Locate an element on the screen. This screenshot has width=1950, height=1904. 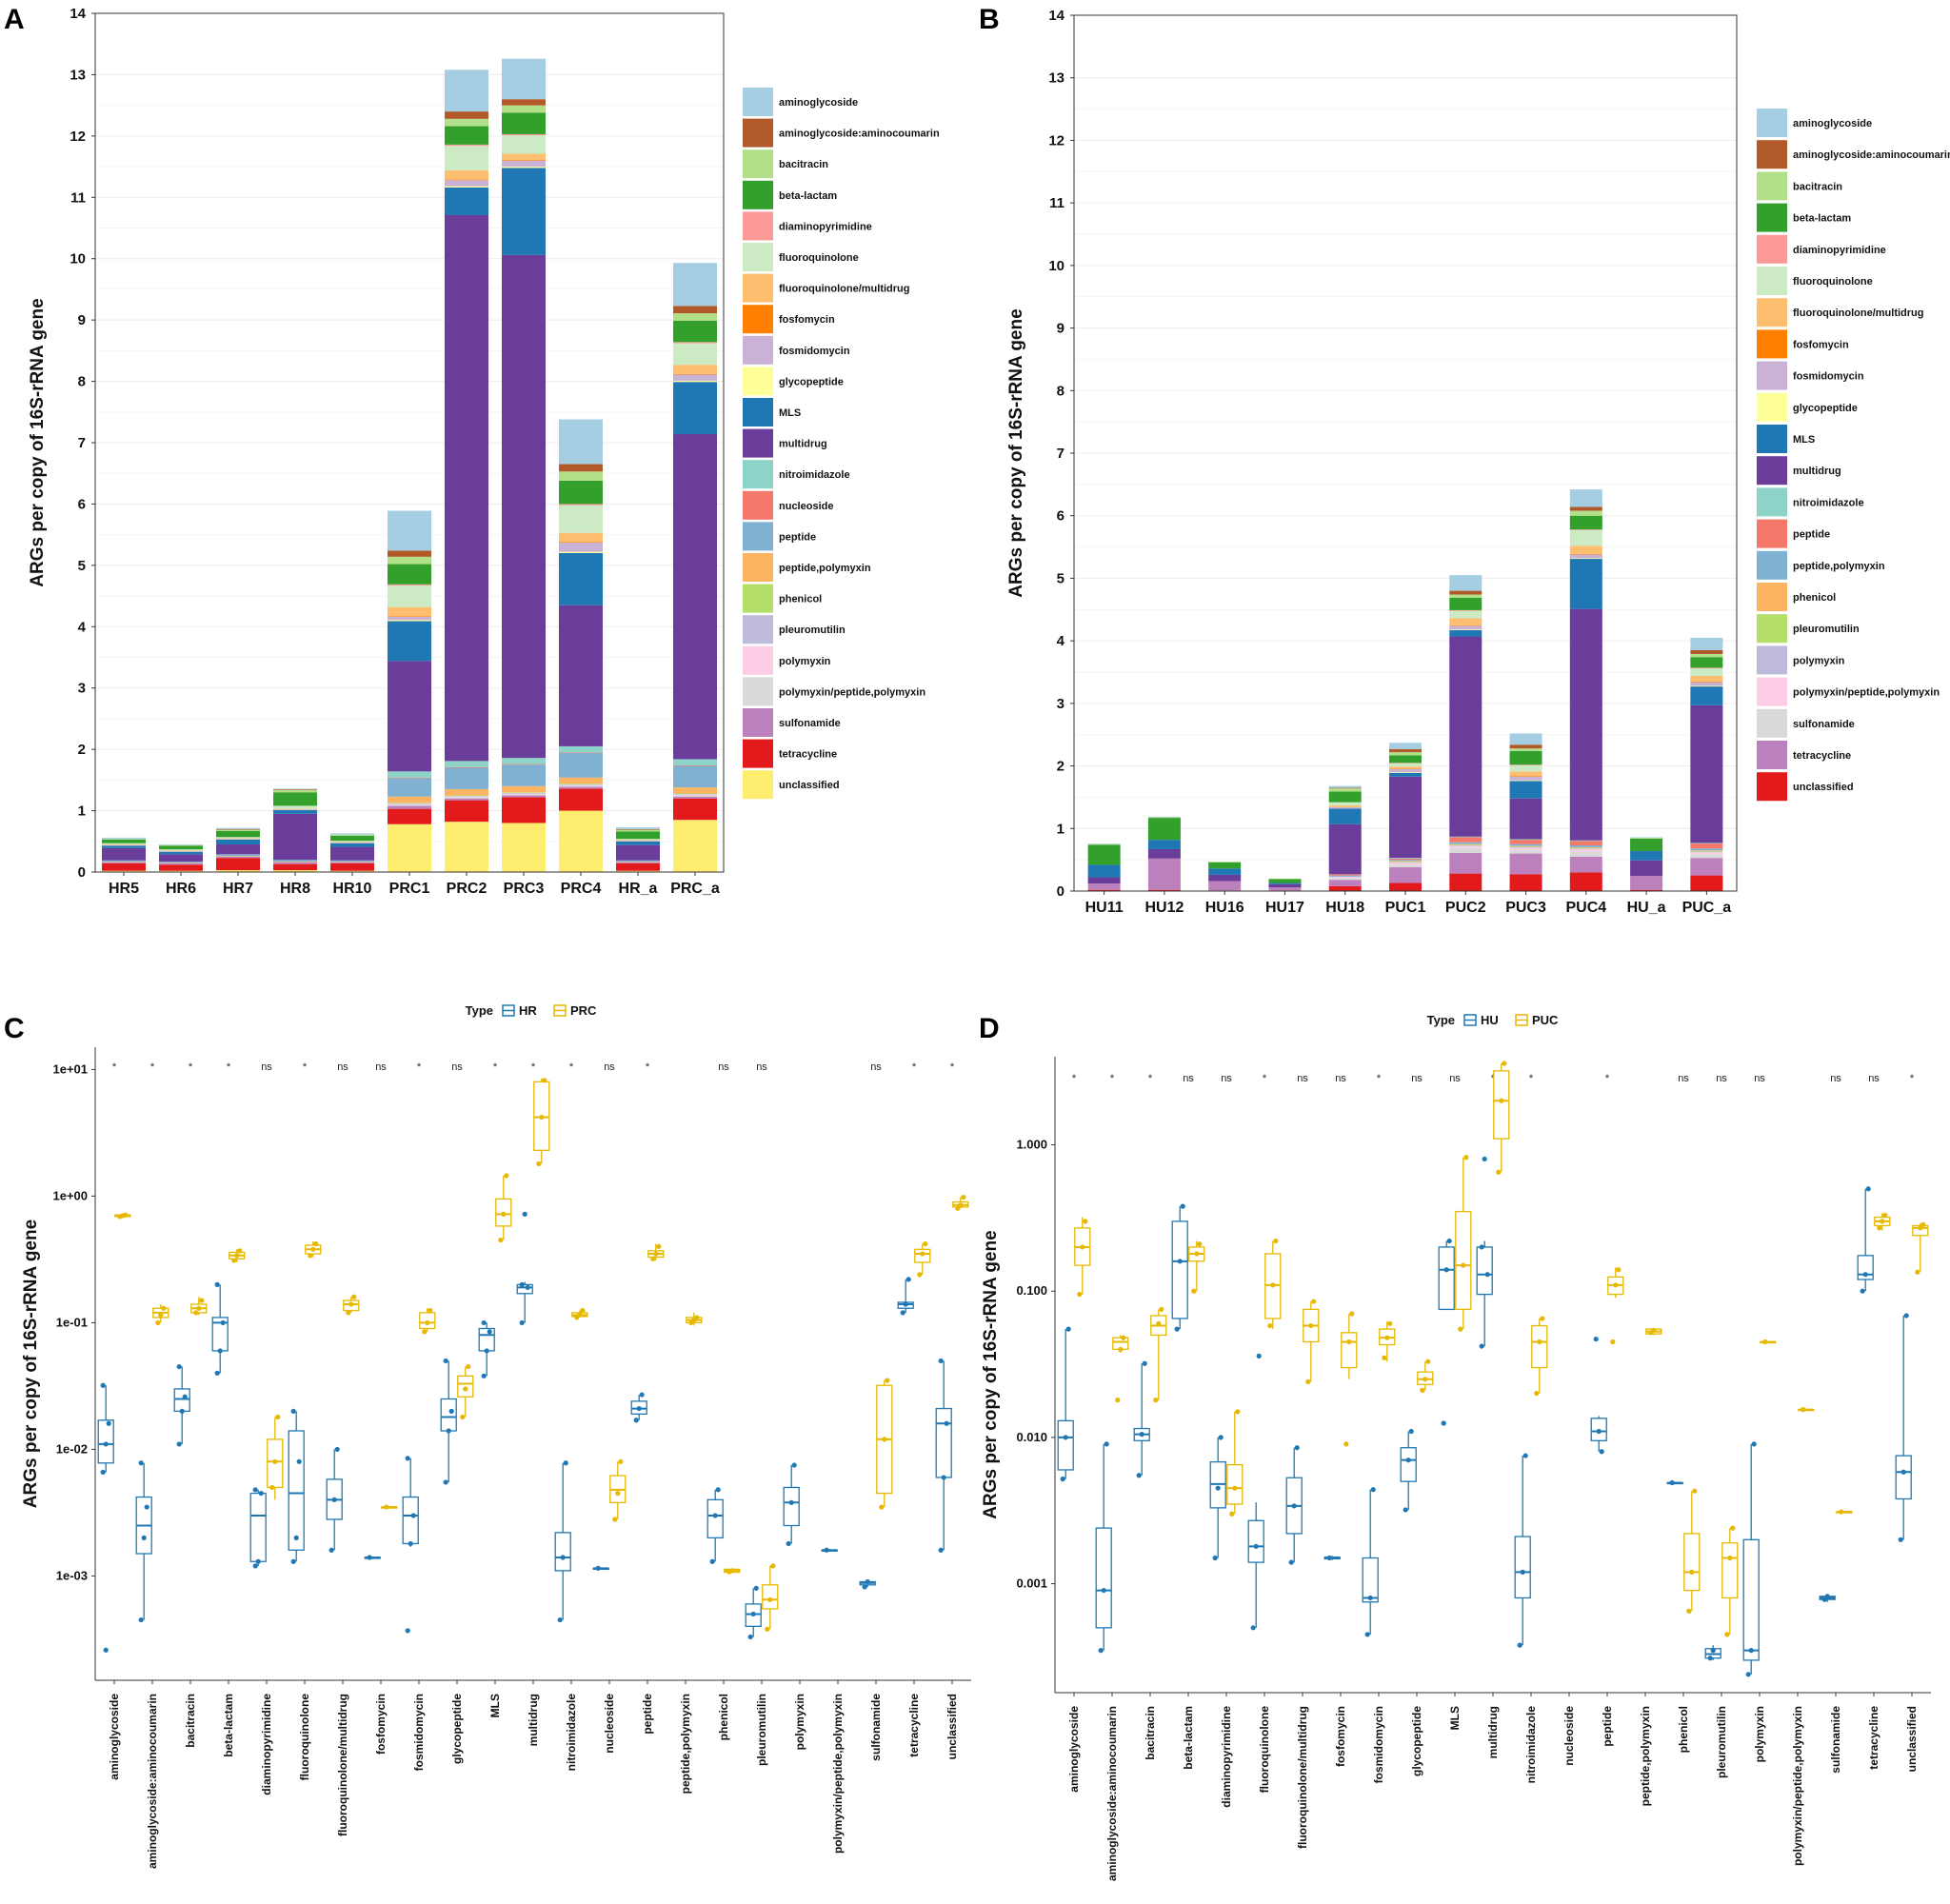
y-tick-label: 8 is located at coordinates (1061, 391).